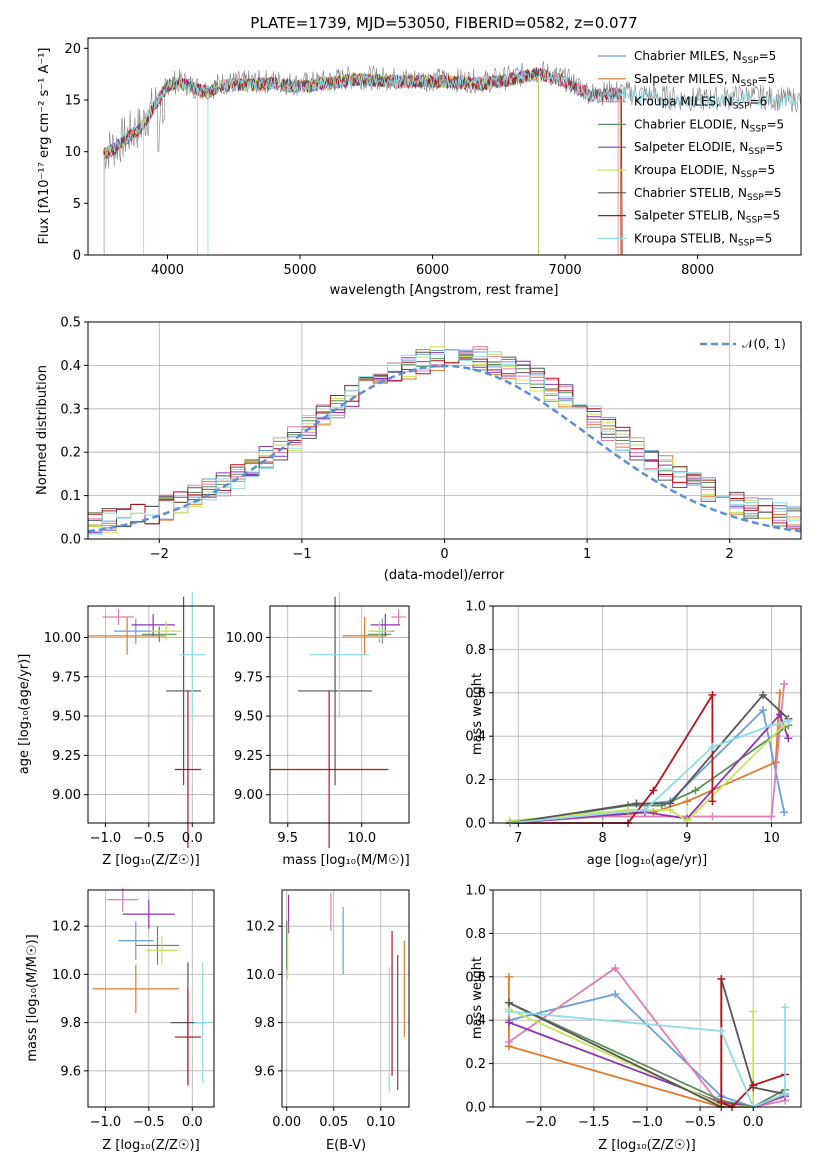  I want to click on residual-x-ticks: −2 −1 0 1 2, so click(442, 550).